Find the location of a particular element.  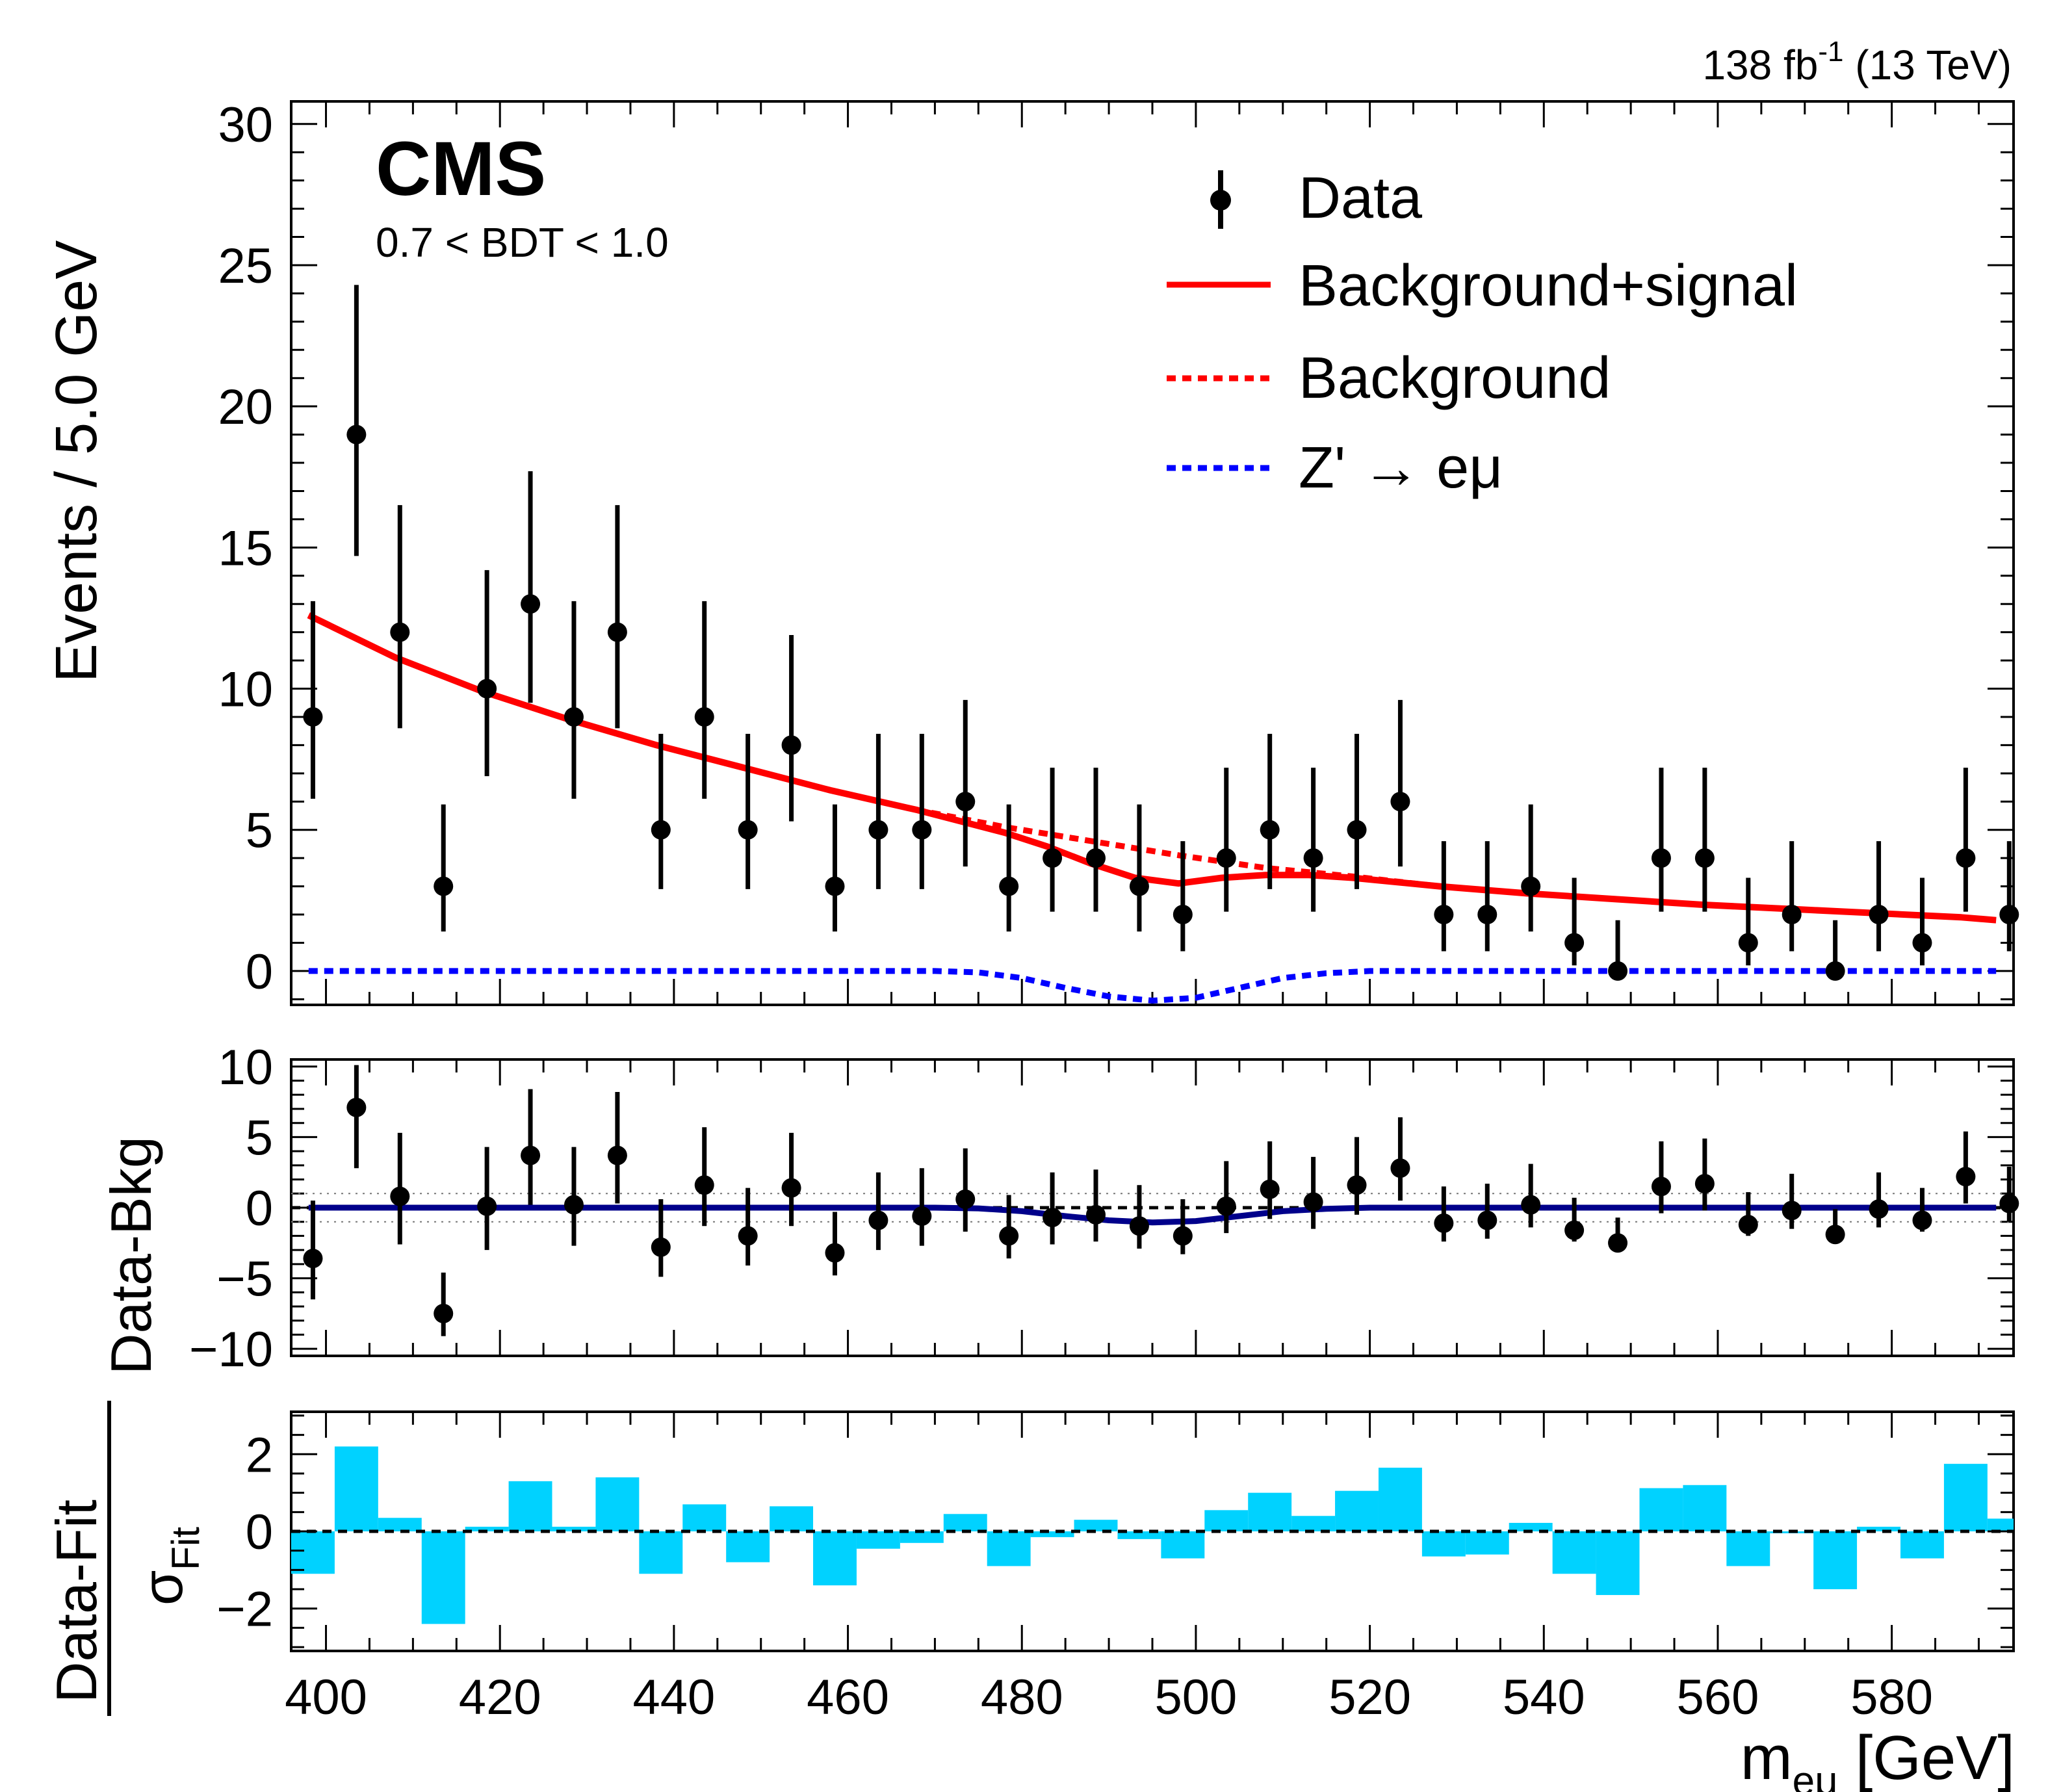

diff-signal-curve is located at coordinates (1152, 1215).